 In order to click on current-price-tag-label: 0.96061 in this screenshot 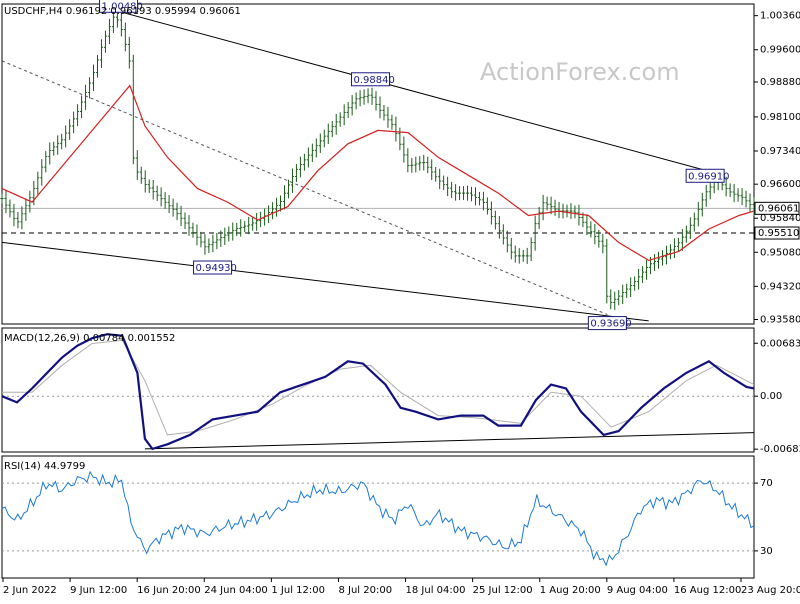, I will do `click(778, 208)`.